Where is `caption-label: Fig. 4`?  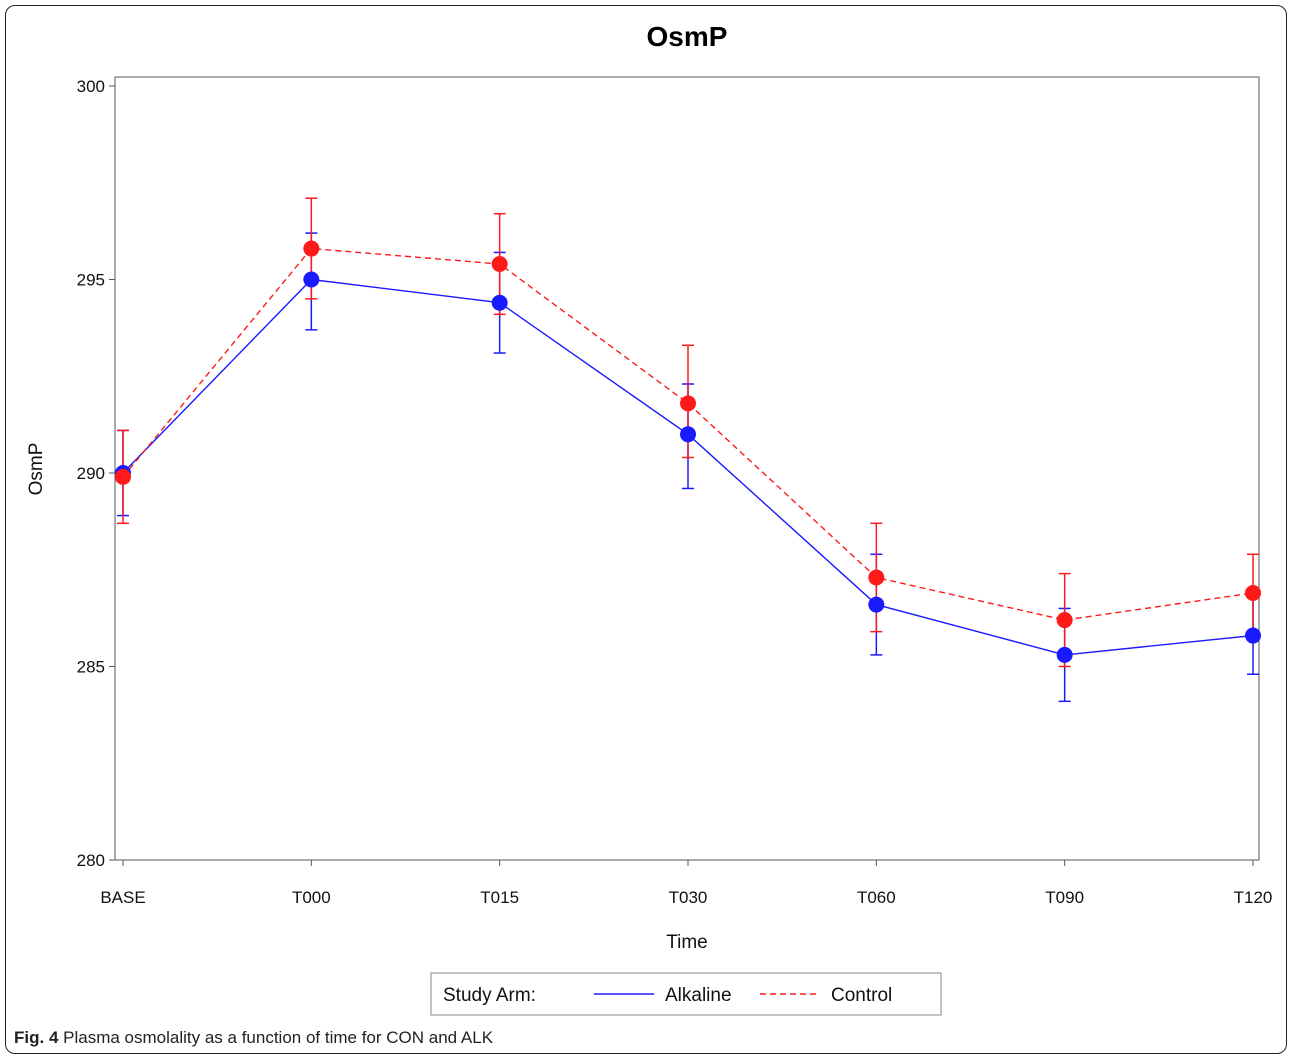 caption-label: Fig. 4 is located at coordinates (36, 1037).